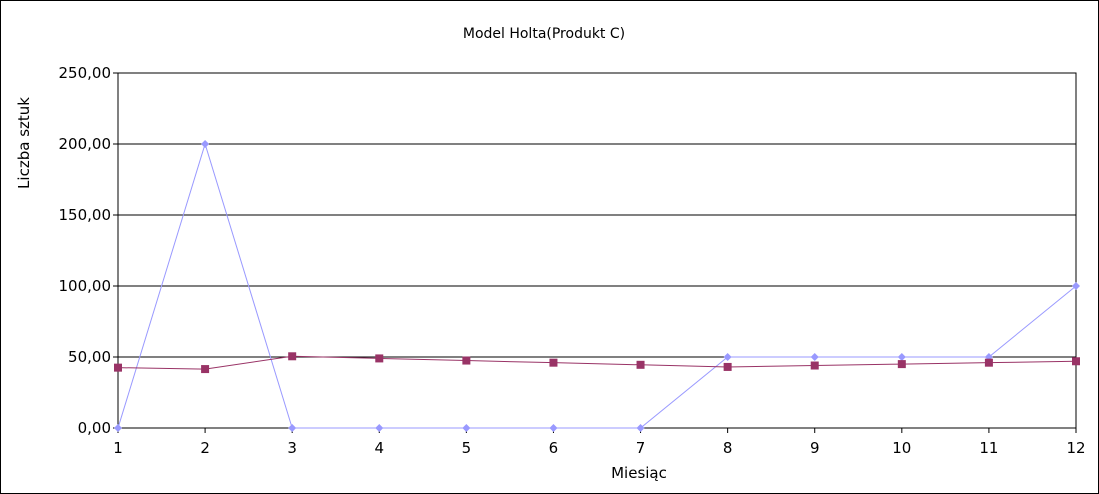  What do you see at coordinates (815, 448) in the screenshot?
I see `x-tick-label-9: 9` at bounding box center [815, 448].